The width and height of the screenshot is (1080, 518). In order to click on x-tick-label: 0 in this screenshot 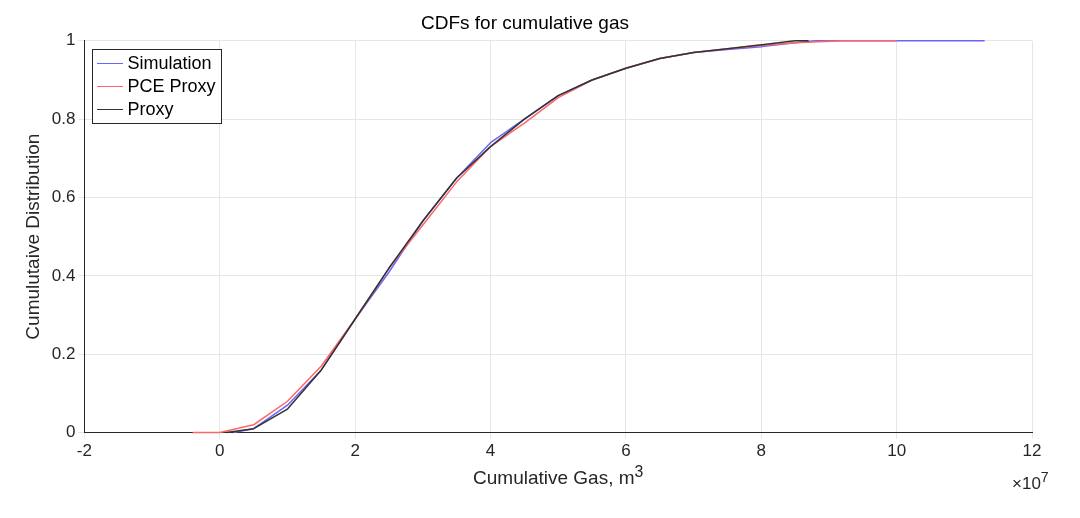, I will do `click(220, 451)`.